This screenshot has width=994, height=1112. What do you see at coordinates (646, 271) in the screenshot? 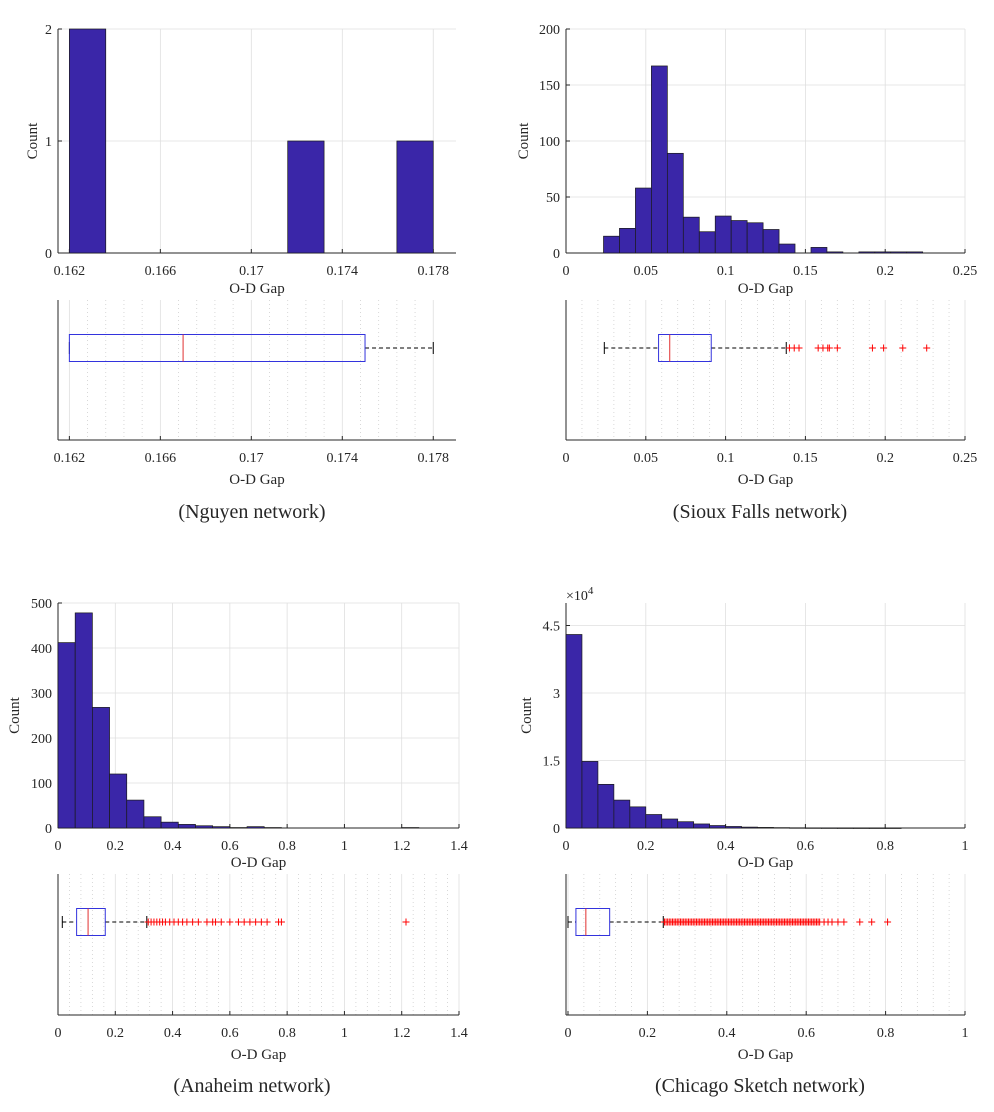
I see `x-tick-label: 0.05` at bounding box center [646, 271].